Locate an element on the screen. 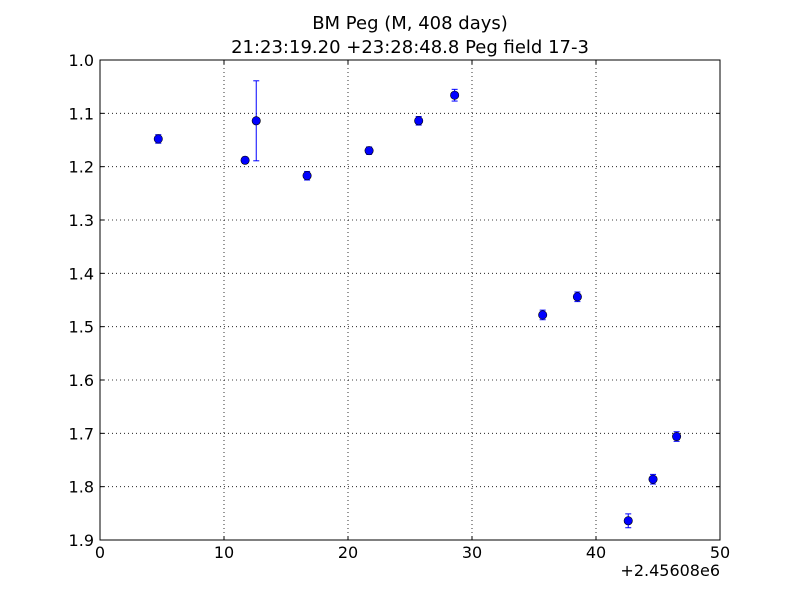  y-tick-label: 1.3 is located at coordinates (81, 220).